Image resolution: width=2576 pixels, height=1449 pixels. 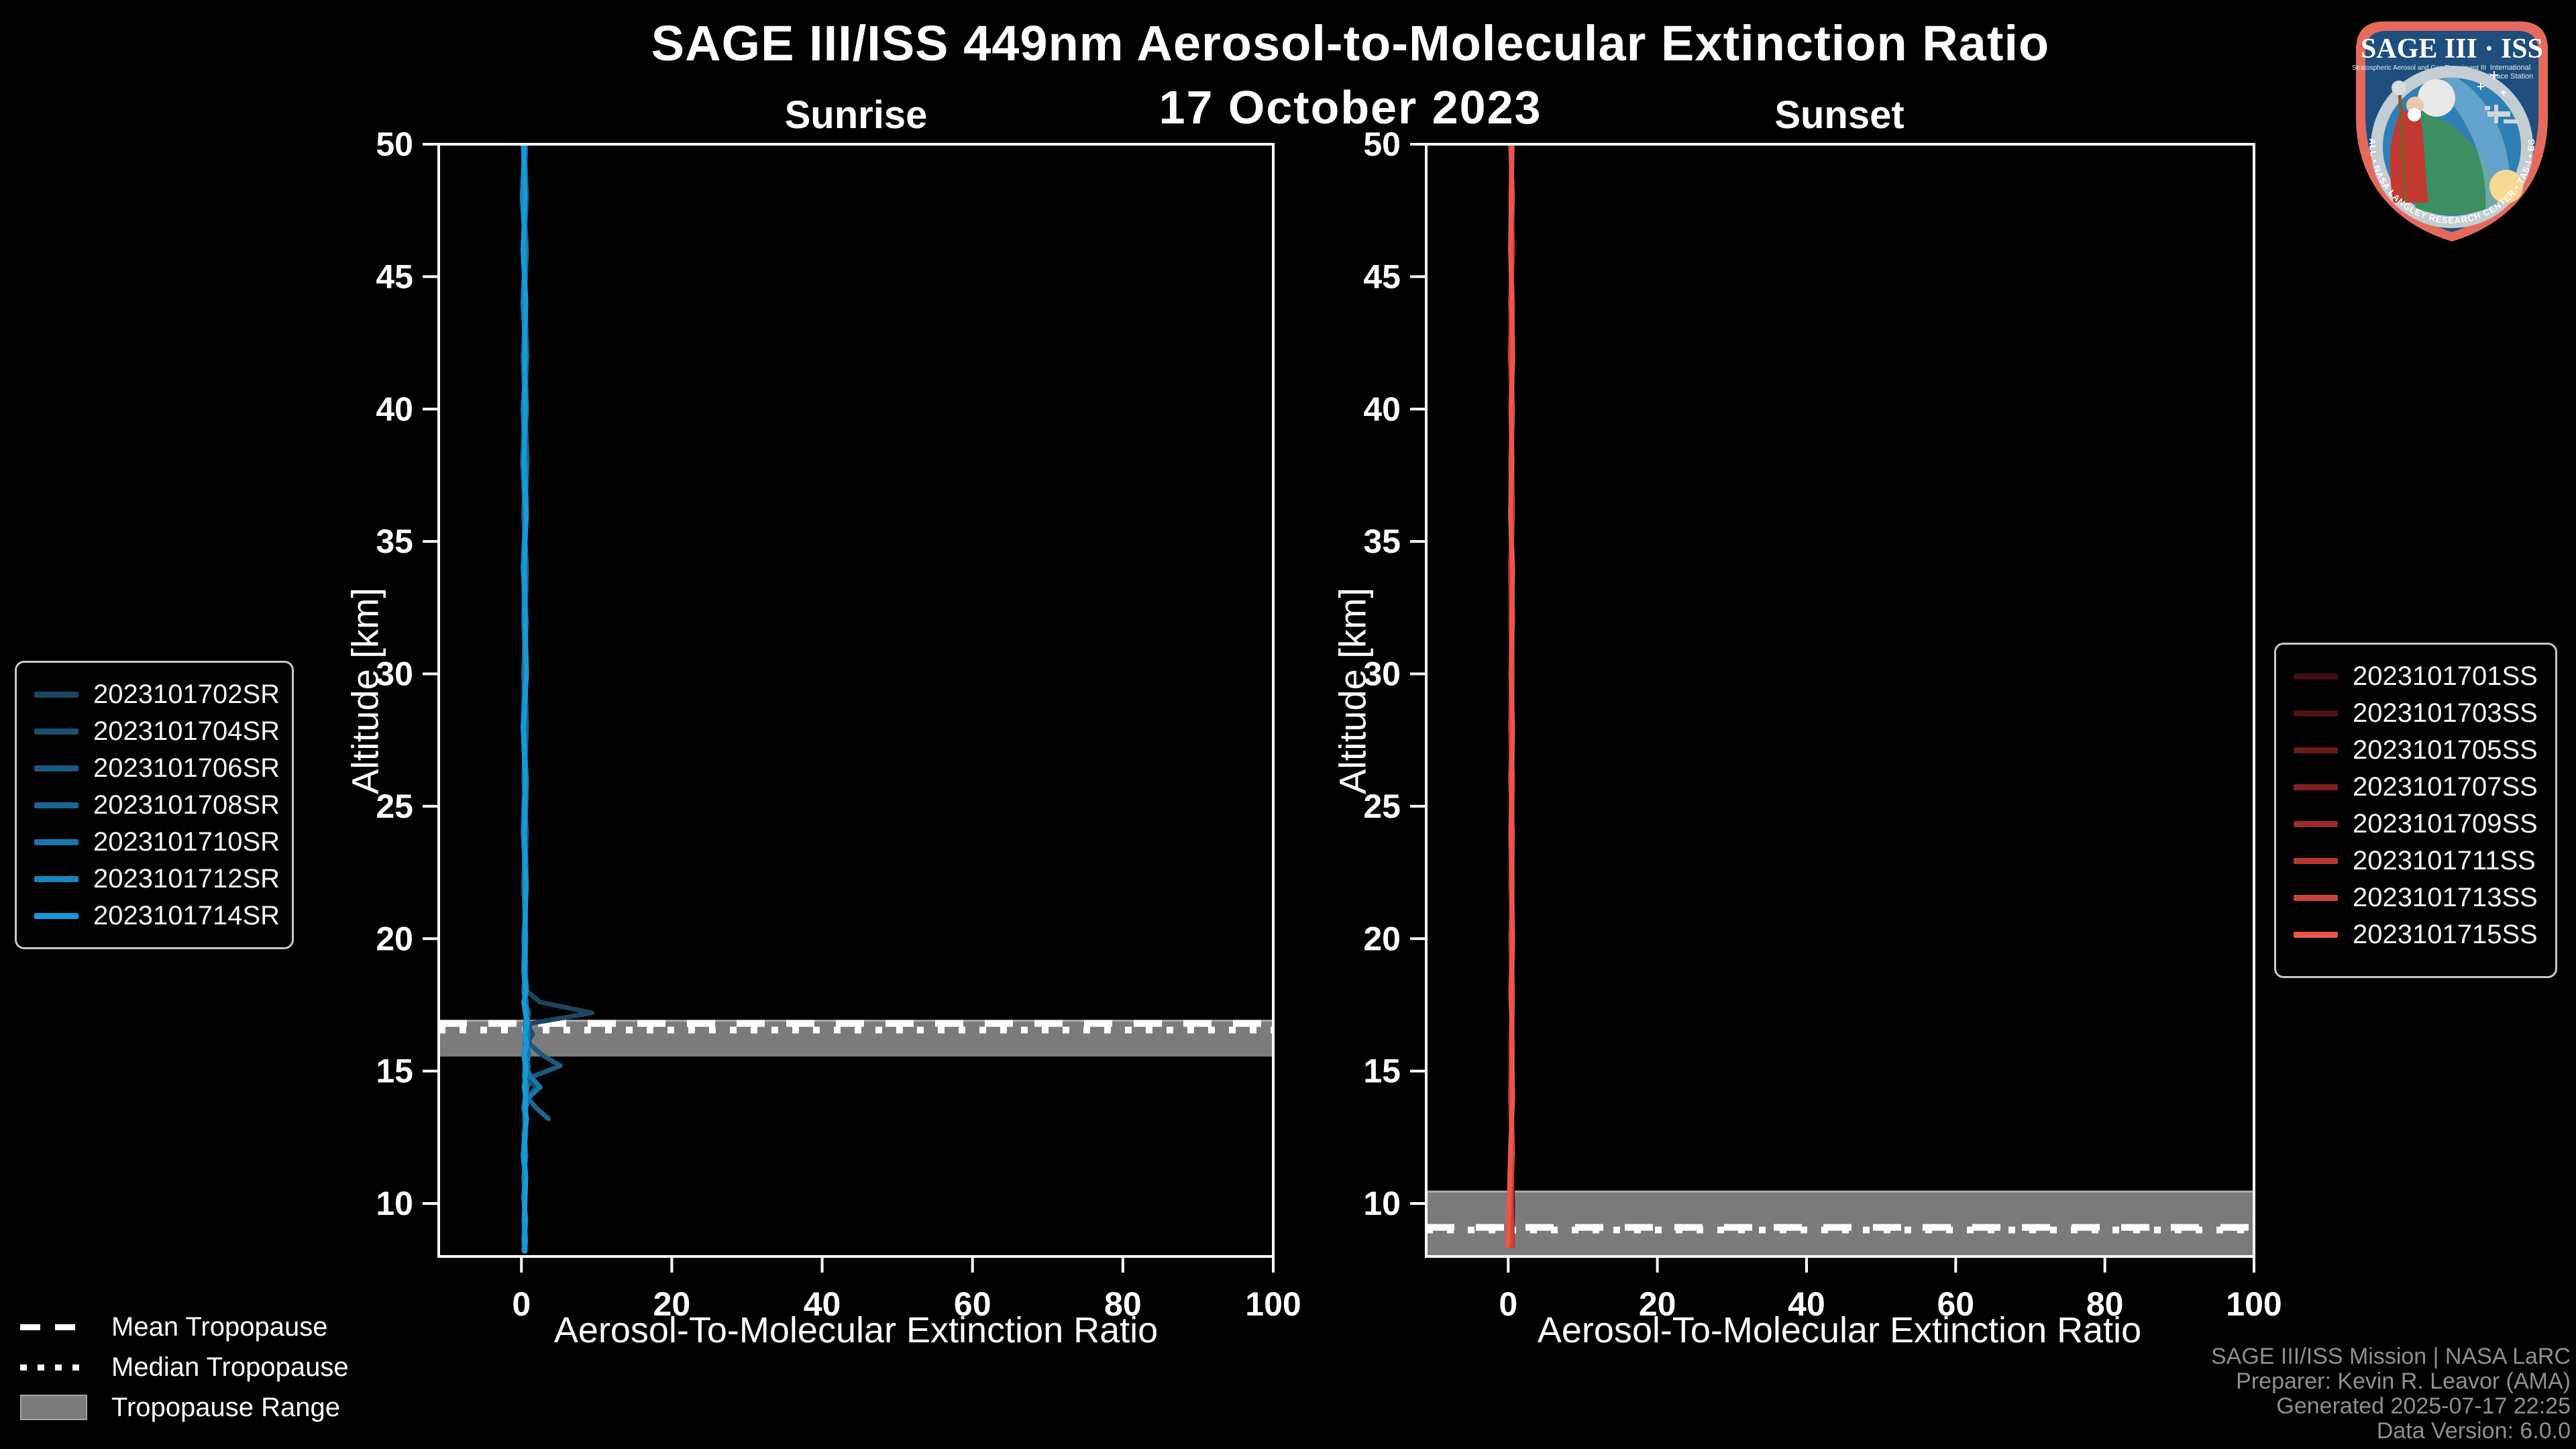 I want to click on legend-item-label: 2023101701SS, so click(x=2445, y=676).